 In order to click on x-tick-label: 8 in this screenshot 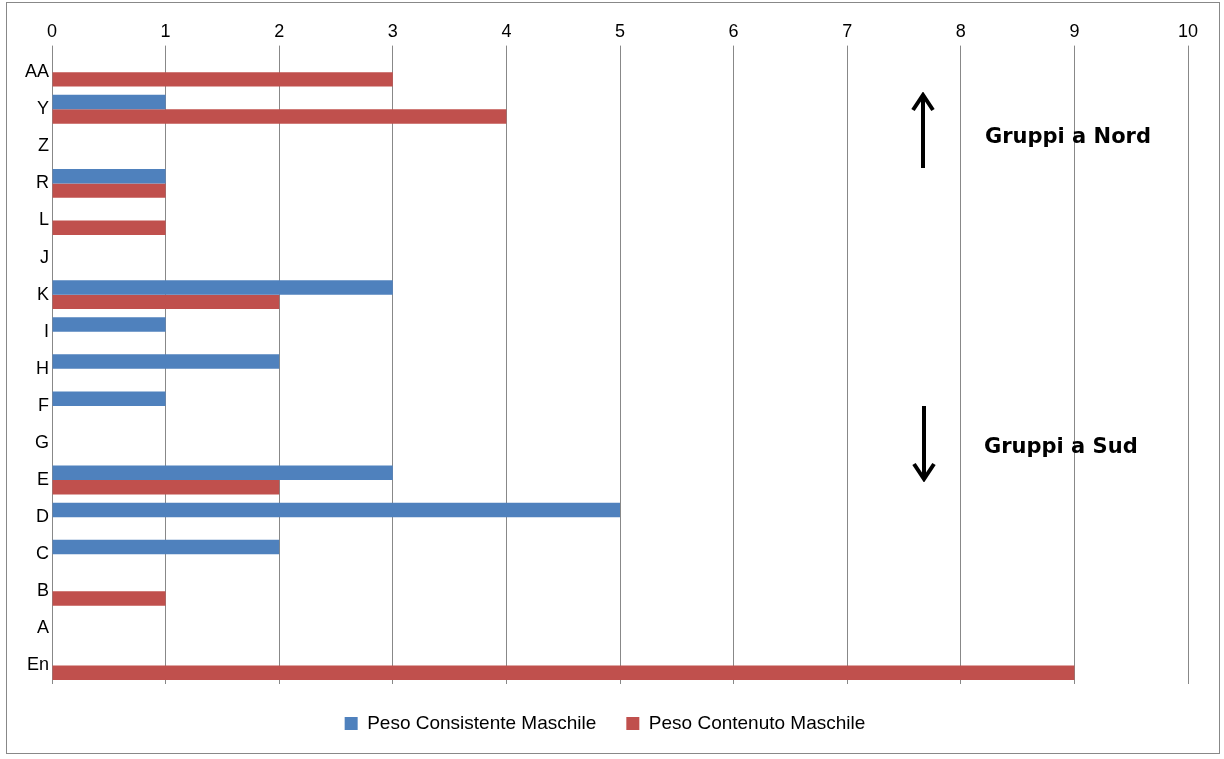, I will do `click(960, 30)`.